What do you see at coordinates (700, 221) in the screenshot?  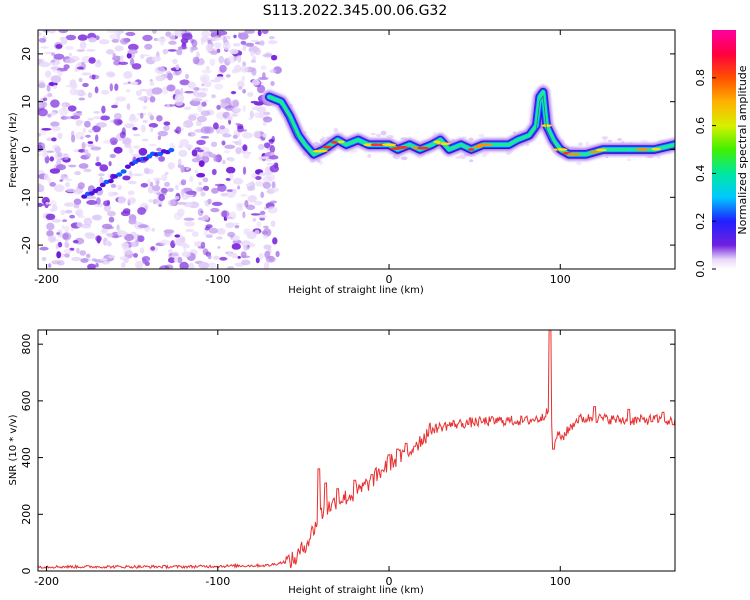 I see `colorbar-tick-label: 0.2` at bounding box center [700, 221].